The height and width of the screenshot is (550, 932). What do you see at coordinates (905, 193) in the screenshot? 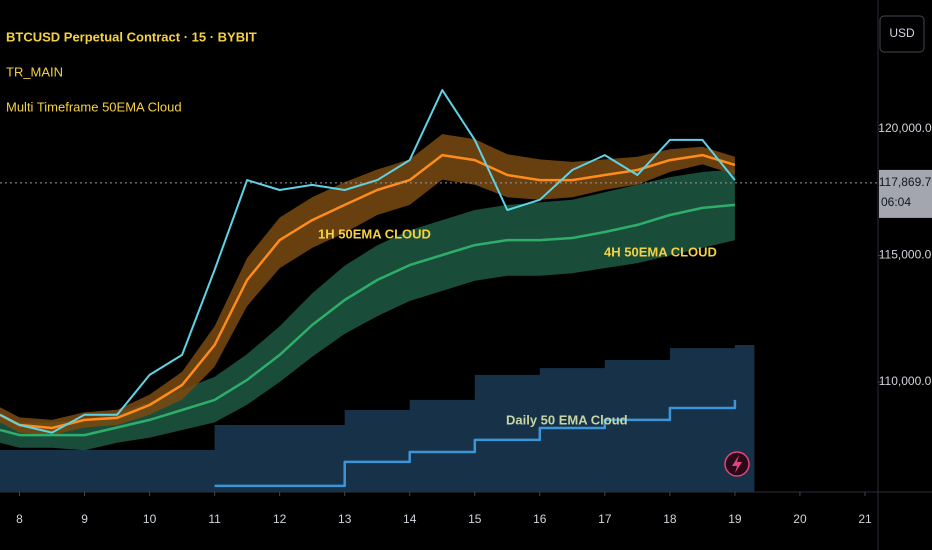
I see `last-price-box` at bounding box center [905, 193].